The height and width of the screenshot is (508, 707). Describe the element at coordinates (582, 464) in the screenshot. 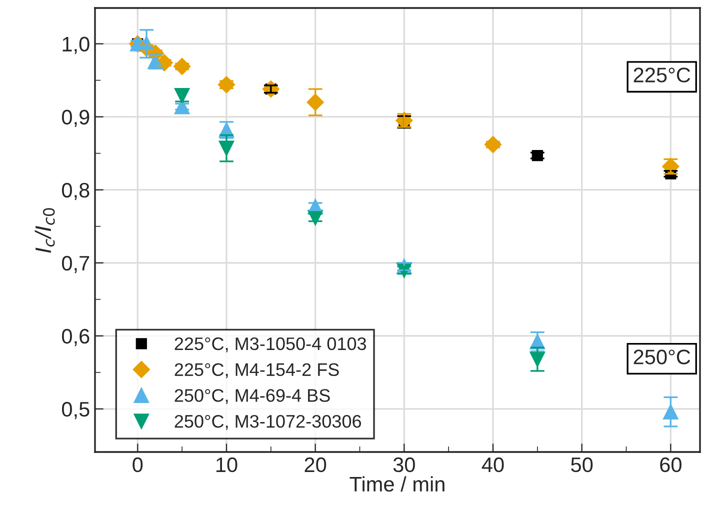

I see `x-tick-label: 50` at that location.